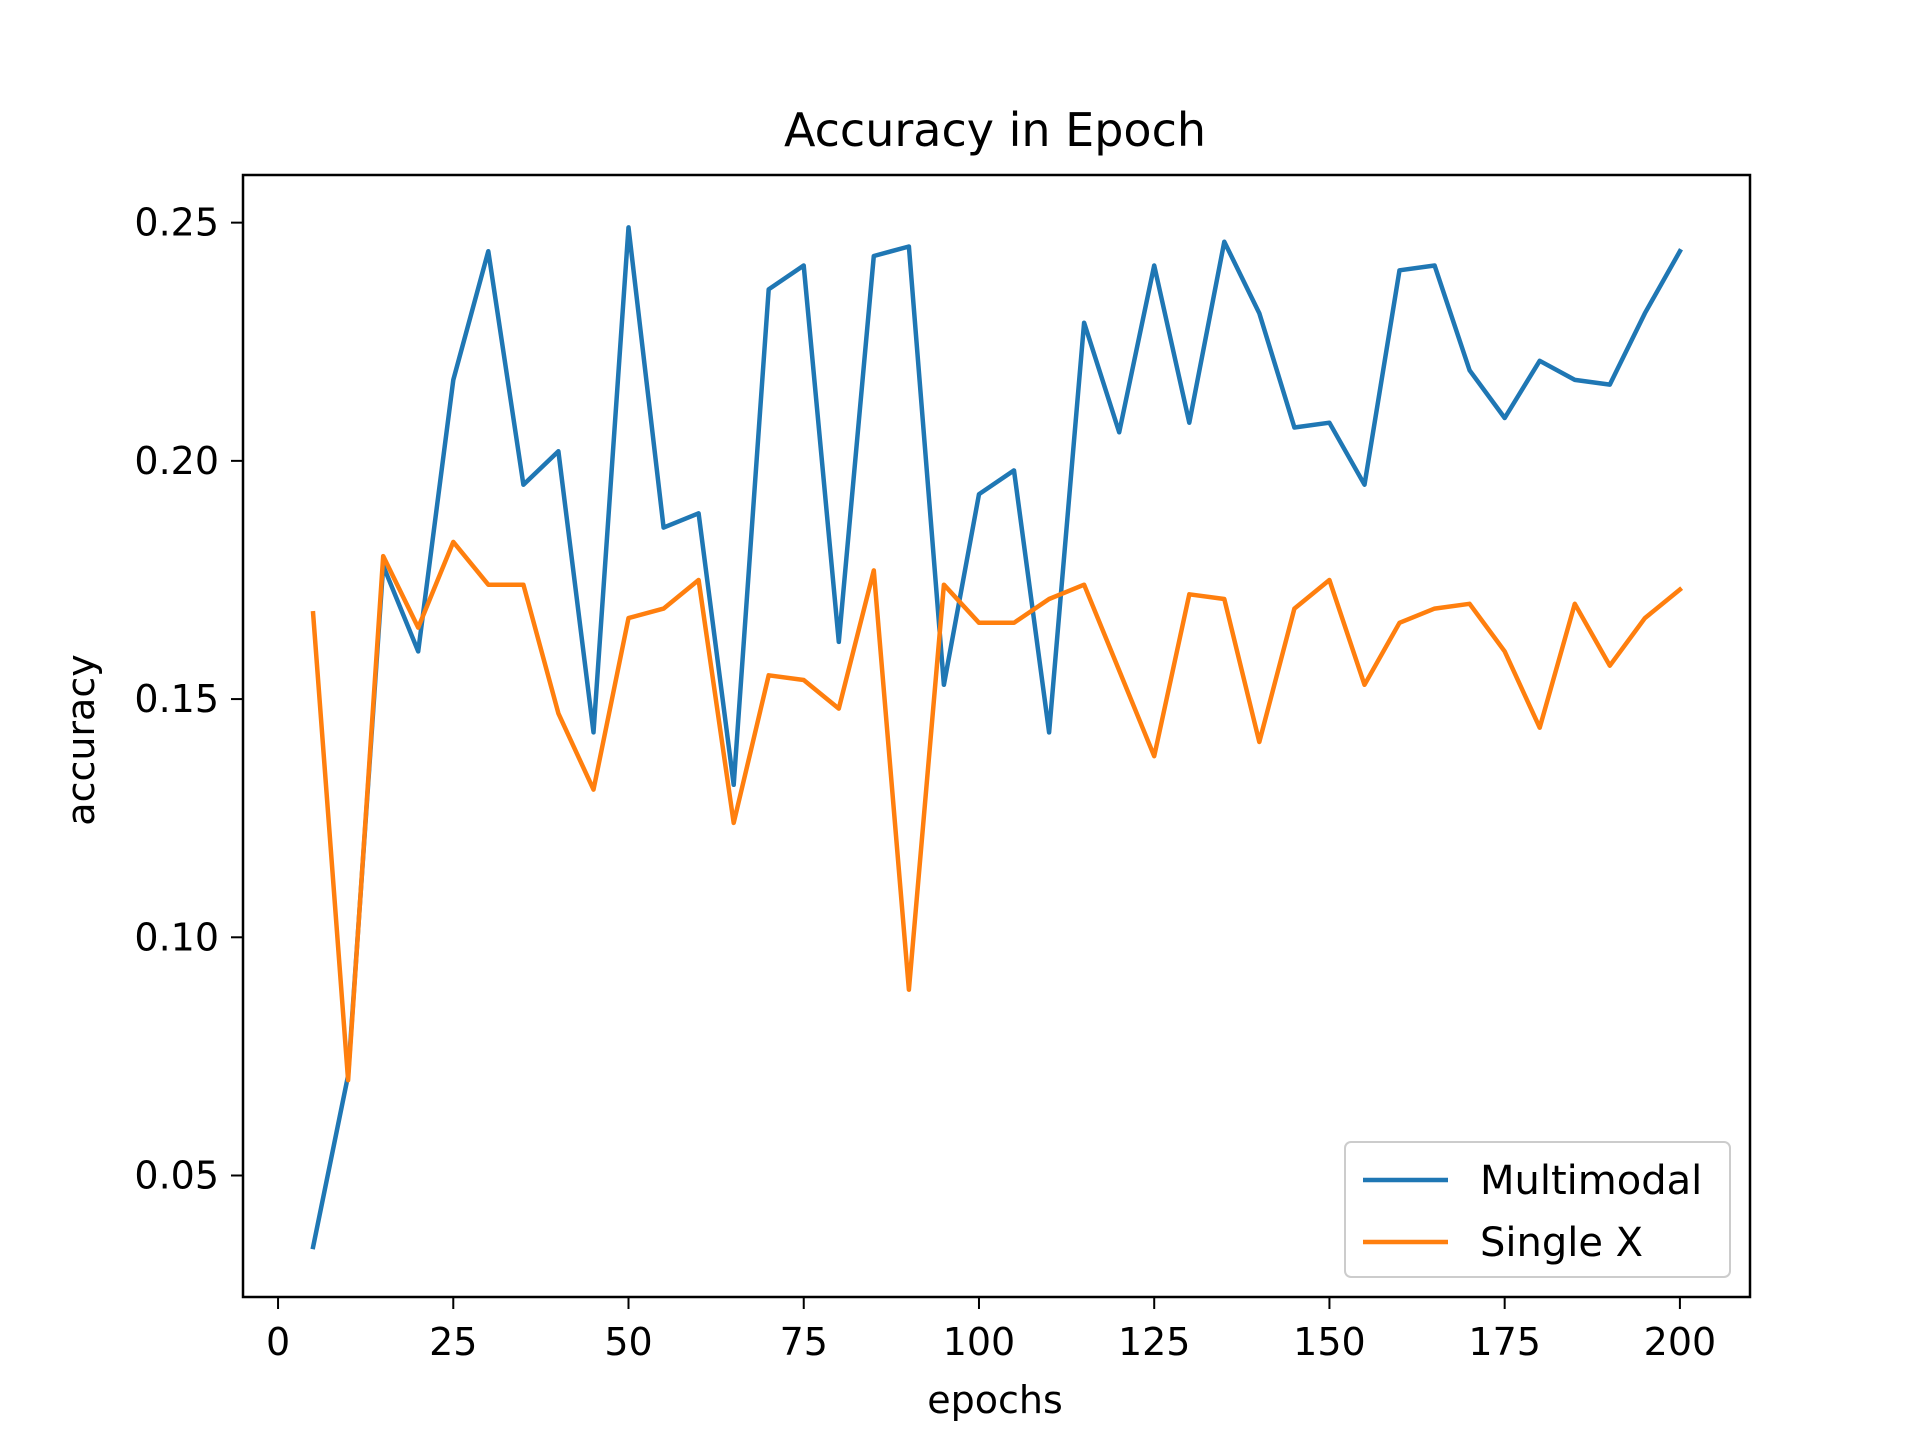 This screenshot has height=1440, width=1920. What do you see at coordinates (1504, 1342) in the screenshot?
I see `x-tick-label: 175` at bounding box center [1504, 1342].